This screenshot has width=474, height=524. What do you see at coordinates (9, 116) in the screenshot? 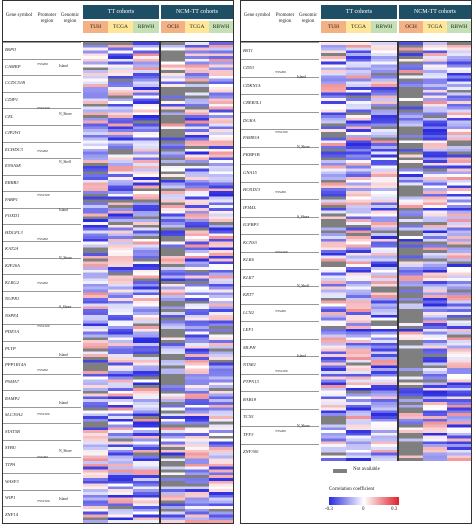
I see `gene-label: CEL` at bounding box center [9, 116].